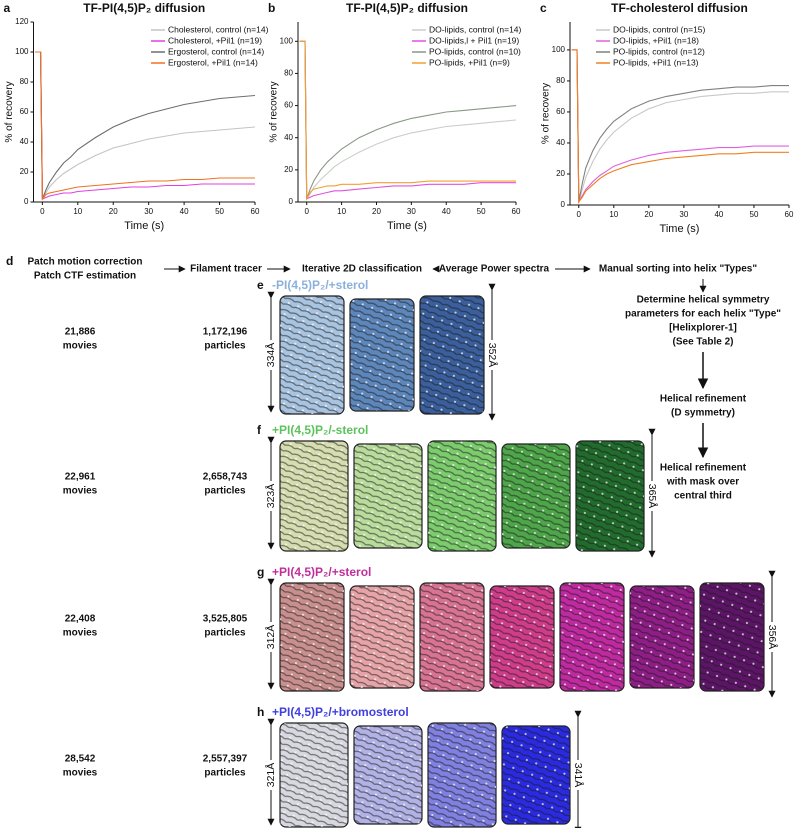 The image size is (794, 828). I want to click on panel-letter: a, so click(7, 8).